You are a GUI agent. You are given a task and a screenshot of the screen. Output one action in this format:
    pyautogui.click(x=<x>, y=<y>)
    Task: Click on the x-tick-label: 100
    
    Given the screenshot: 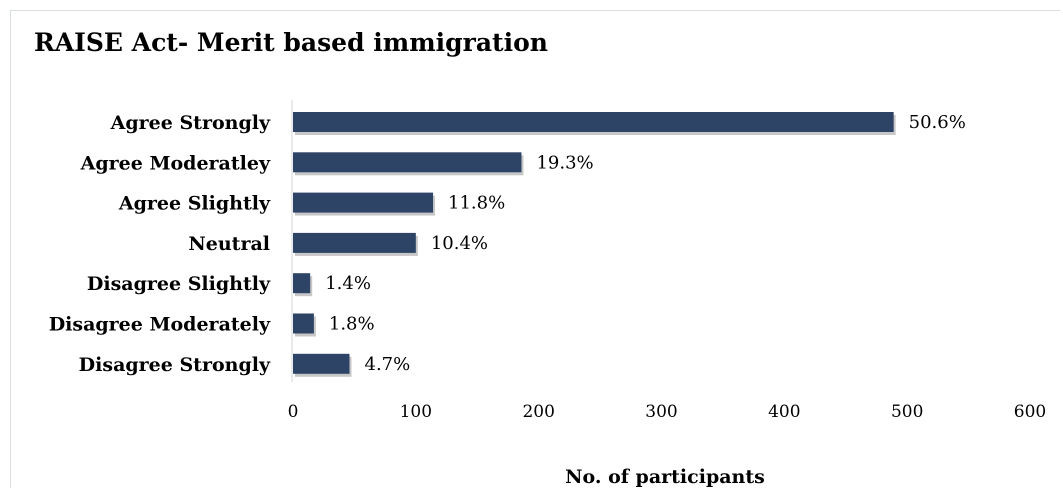 What is the action you would take?
    pyautogui.click(x=416, y=412)
    